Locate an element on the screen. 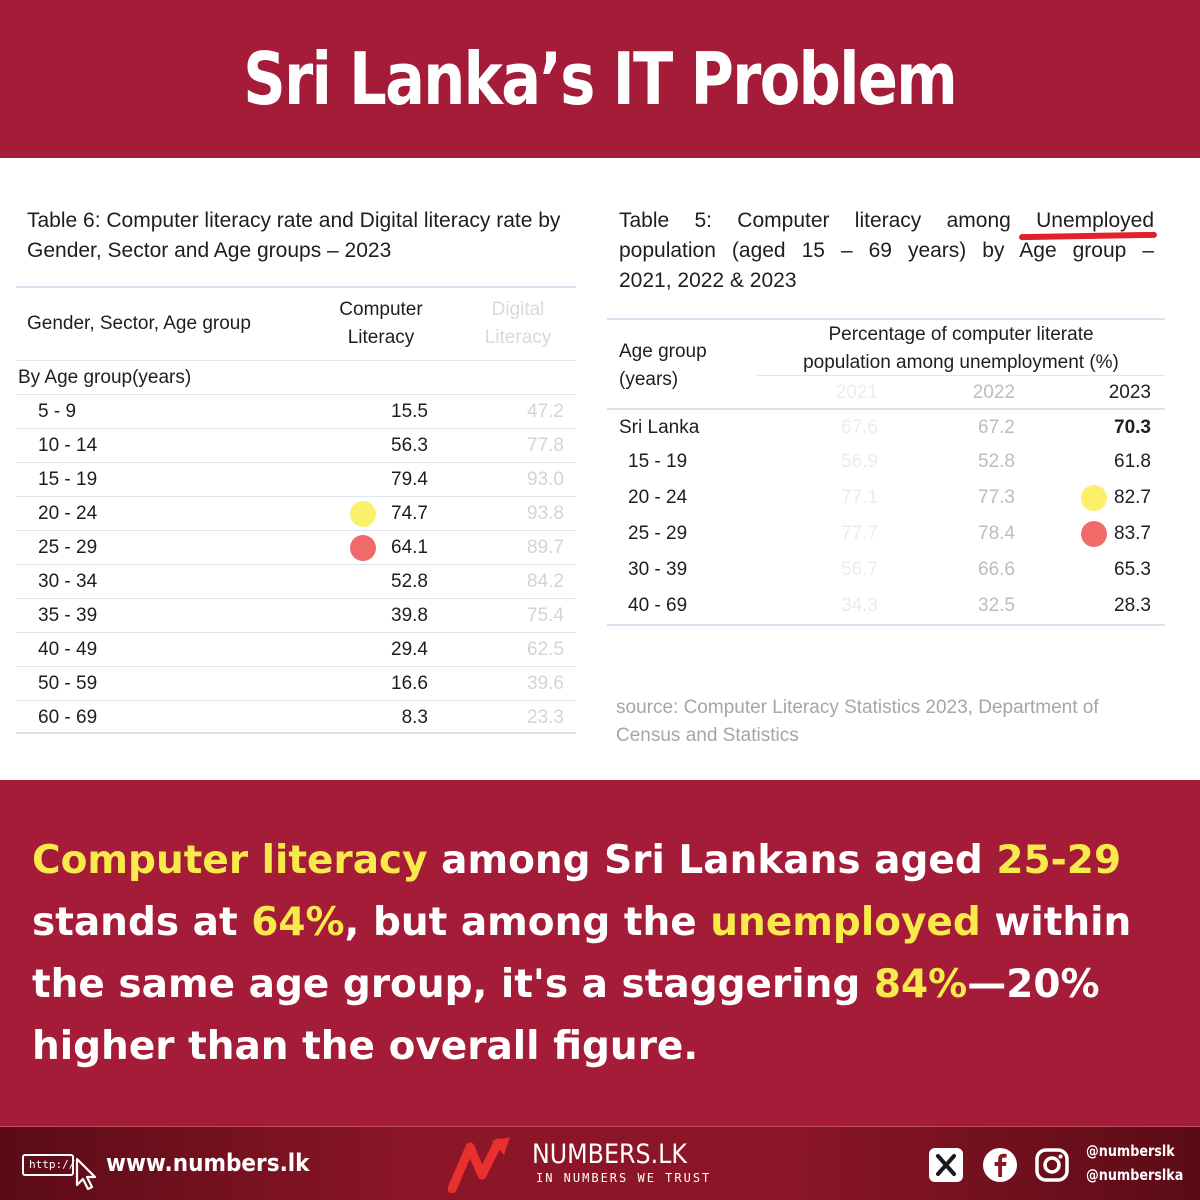 The height and width of the screenshot is (1200, 1200). statement-text: , but among the is located at coordinates (527, 922).